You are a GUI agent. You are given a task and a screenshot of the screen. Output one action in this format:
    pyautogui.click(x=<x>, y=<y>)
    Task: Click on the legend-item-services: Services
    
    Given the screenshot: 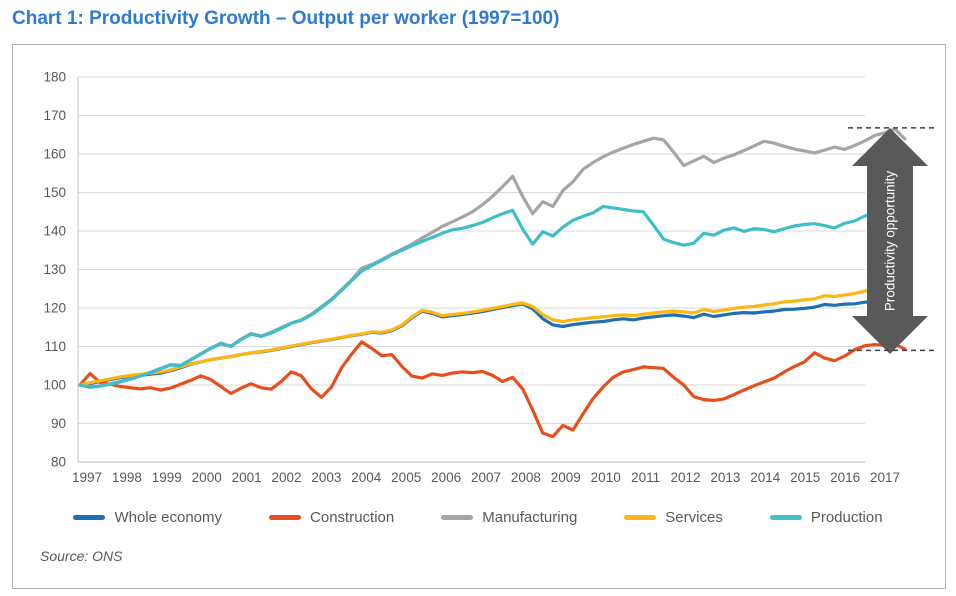 What is the action you would take?
    pyautogui.click(x=673, y=517)
    